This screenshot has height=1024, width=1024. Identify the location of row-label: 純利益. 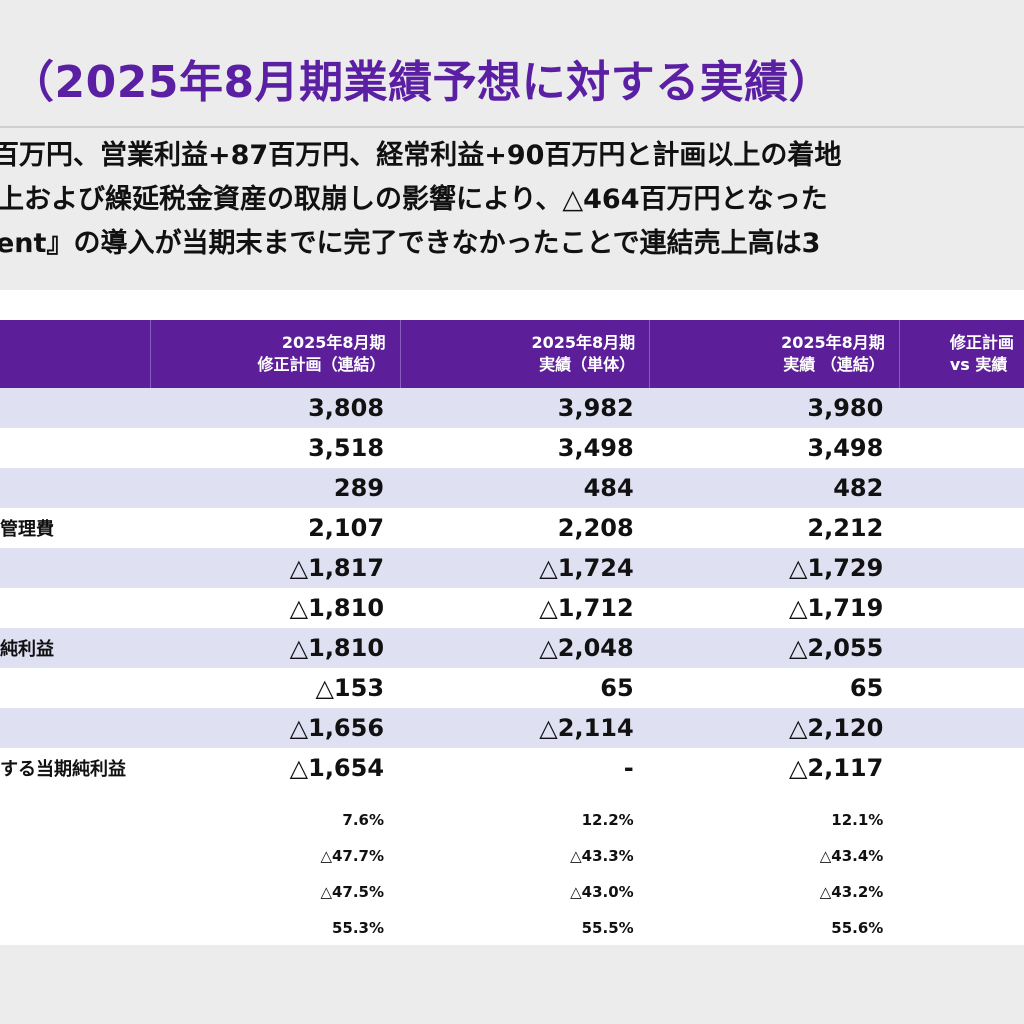
(75, 648).